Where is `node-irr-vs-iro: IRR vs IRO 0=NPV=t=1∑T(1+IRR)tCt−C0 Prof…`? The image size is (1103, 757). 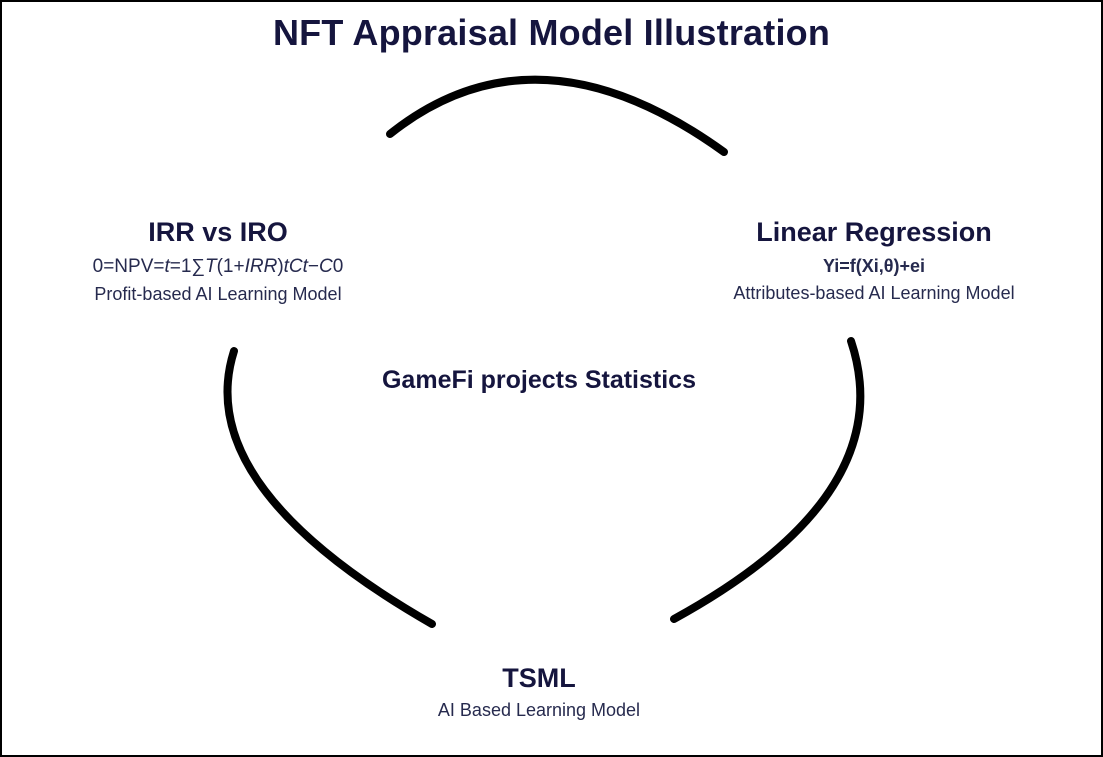
node-irr-vs-iro: IRR vs IRO 0=NPV=t=1∑T(1+IRR)tCt−C0 Prof… is located at coordinates (218, 261).